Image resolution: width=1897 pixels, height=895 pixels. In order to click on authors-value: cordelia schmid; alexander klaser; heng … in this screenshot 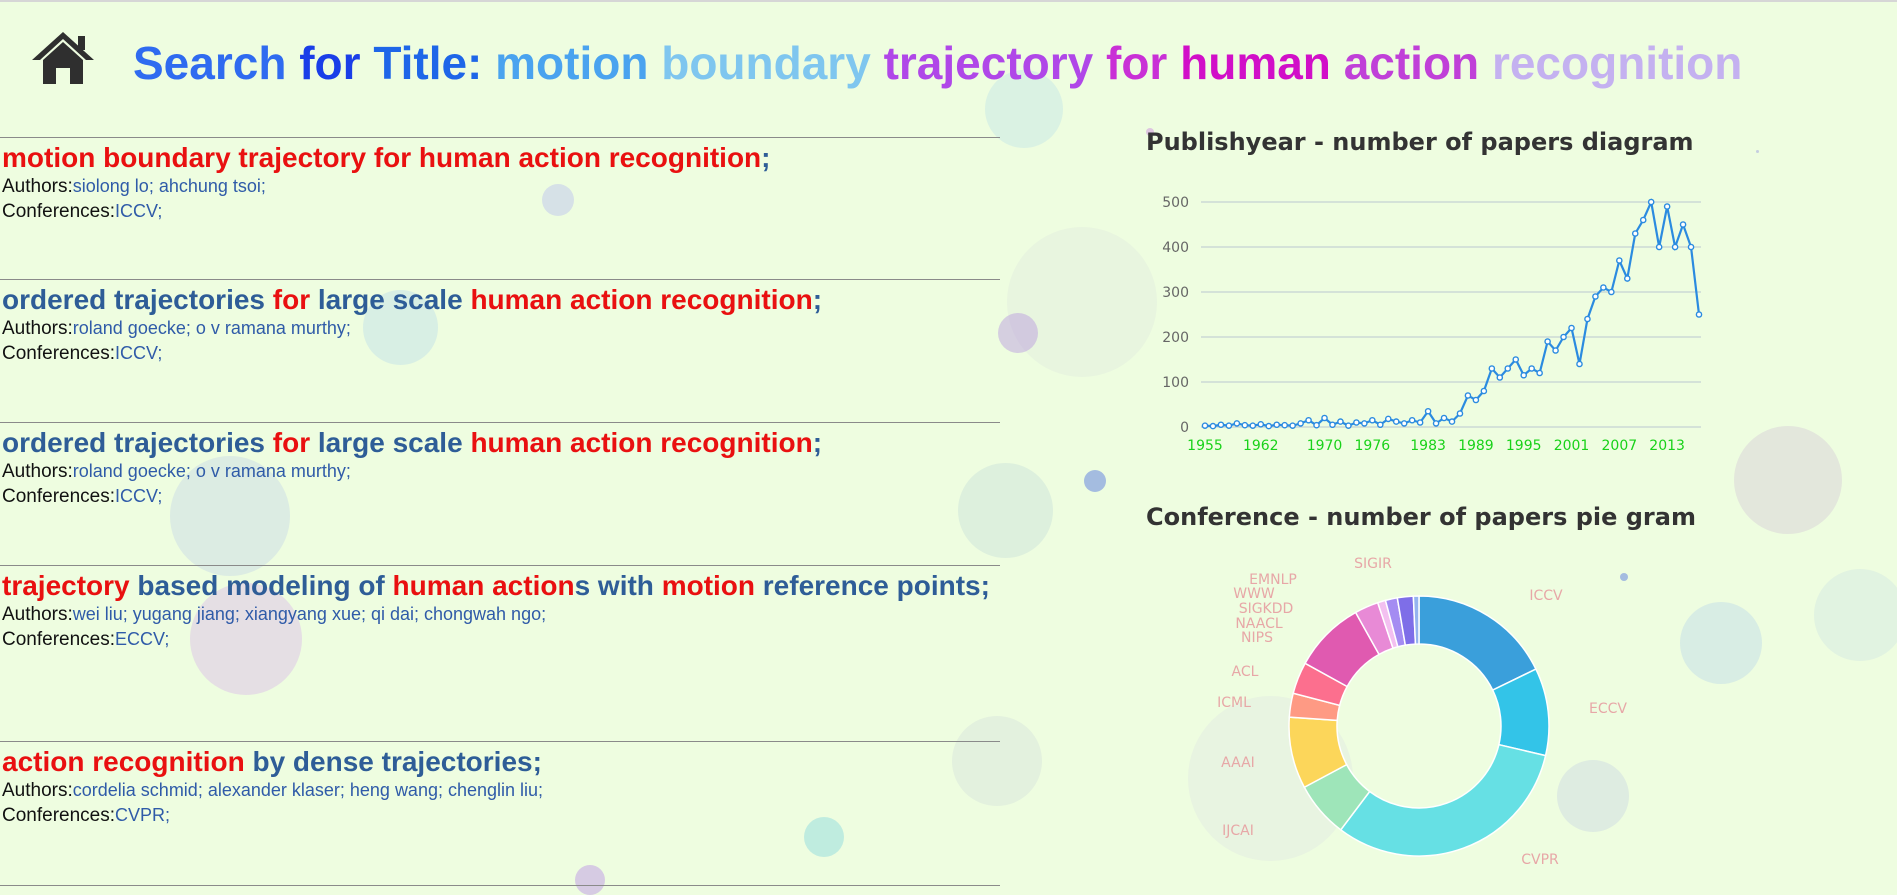, I will do `click(308, 790)`.